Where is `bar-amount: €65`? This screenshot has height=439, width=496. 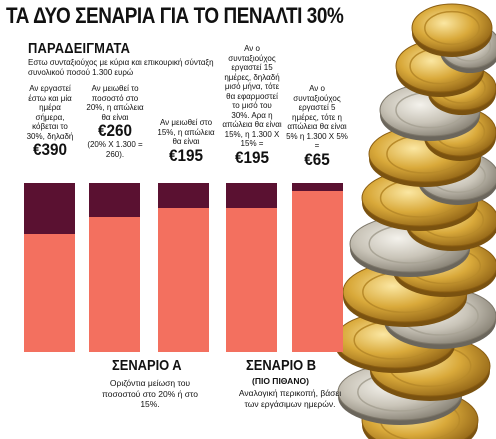
bar-amount: €65 is located at coordinates (317, 159).